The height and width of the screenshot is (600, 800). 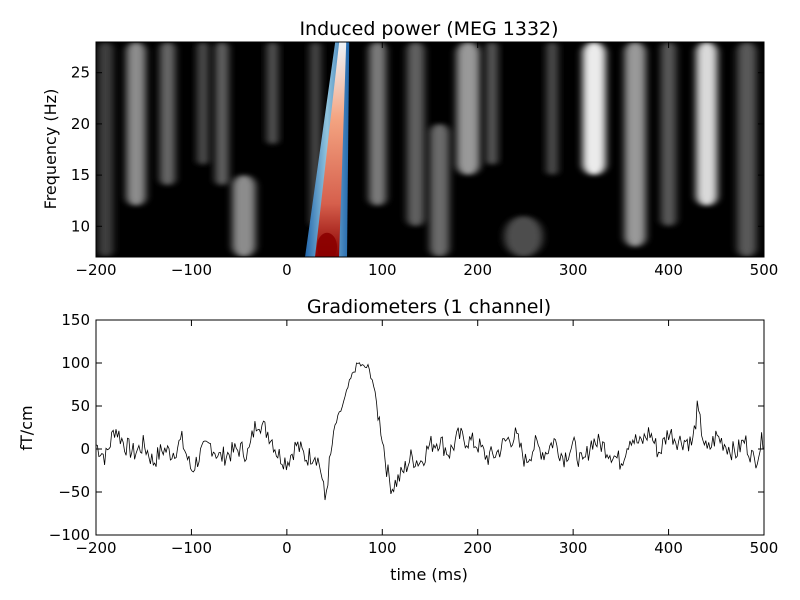 What do you see at coordinates (80, 124) in the screenshot?
I see `y-tick-label: 20` at bounding box center [80, 124].